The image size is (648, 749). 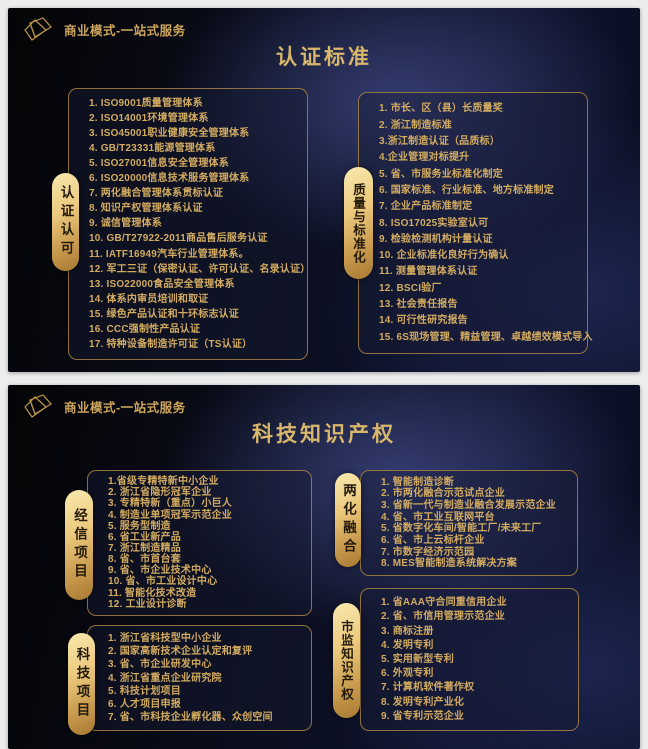 What do you see at coordinates (407, 631) in the screenshot?
I see `list-item: 3. 商标注册` at bounding box center [407, 631].